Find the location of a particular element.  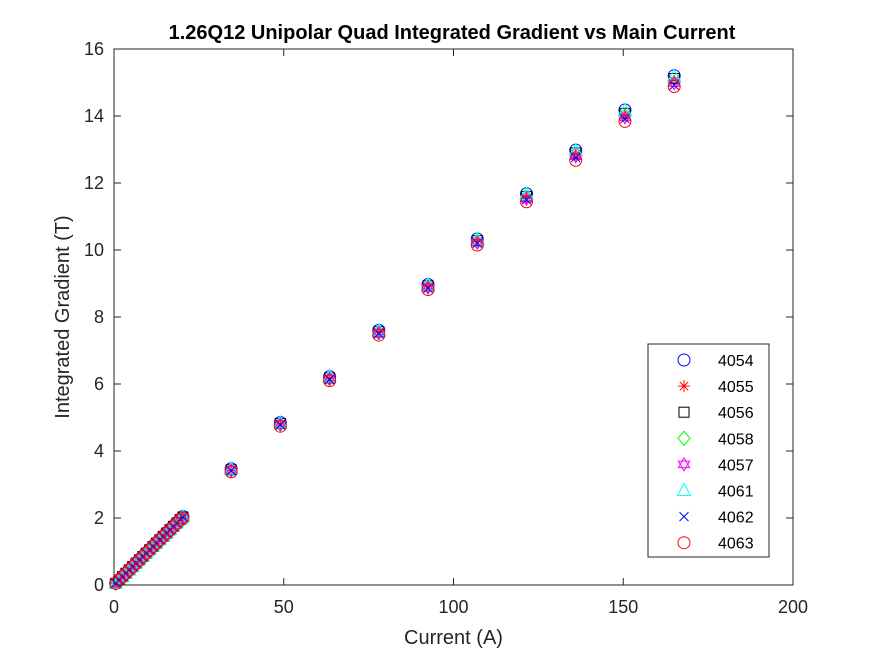

y-tick-label: 8 is located at coordinates (99, 317).